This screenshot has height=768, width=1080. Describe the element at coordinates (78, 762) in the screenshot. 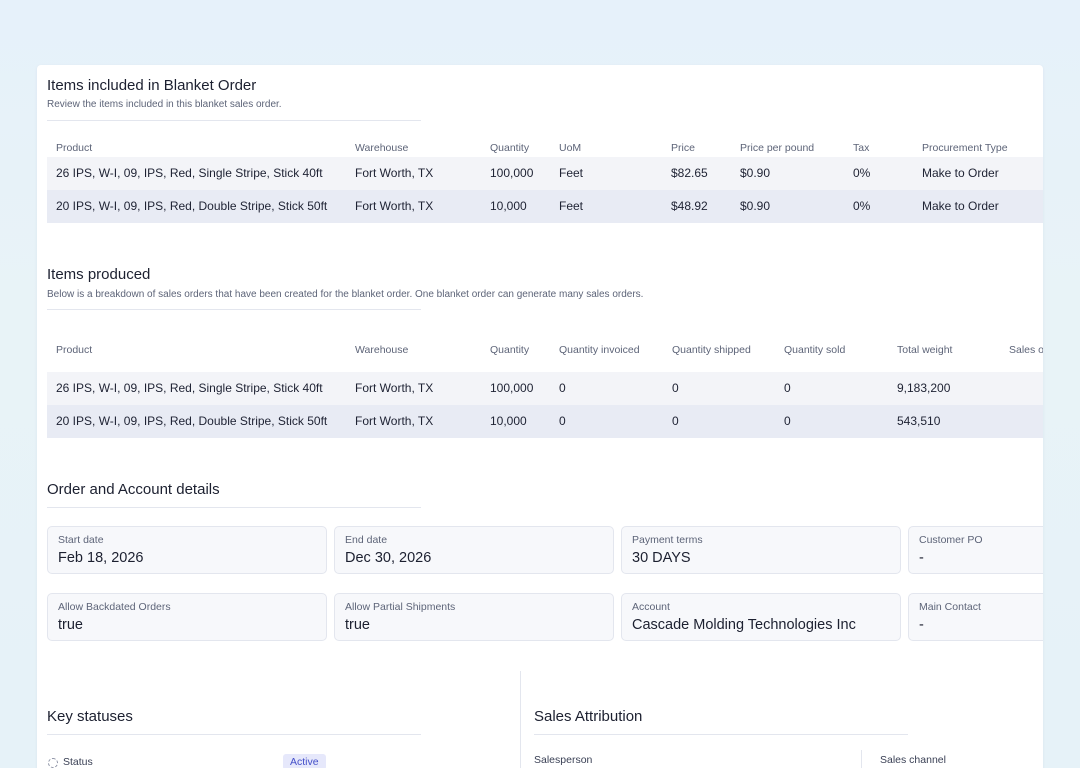

I see `status-label: Status` at that location.